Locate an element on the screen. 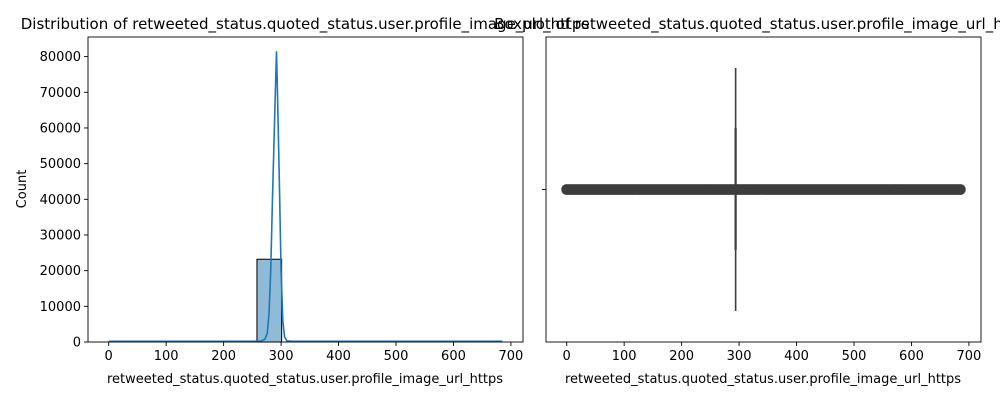 The height and width of the screenshot is (400, 1000). boxplot-x-tick-label: 400 is located at coordinates (796, 356).